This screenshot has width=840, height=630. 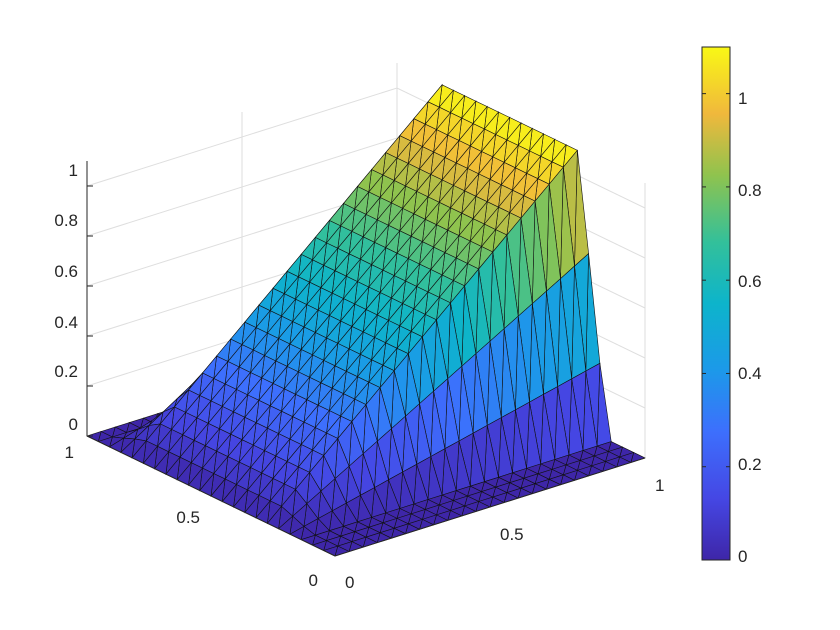 I want to click on colorbar, so click(x=716, y=303).